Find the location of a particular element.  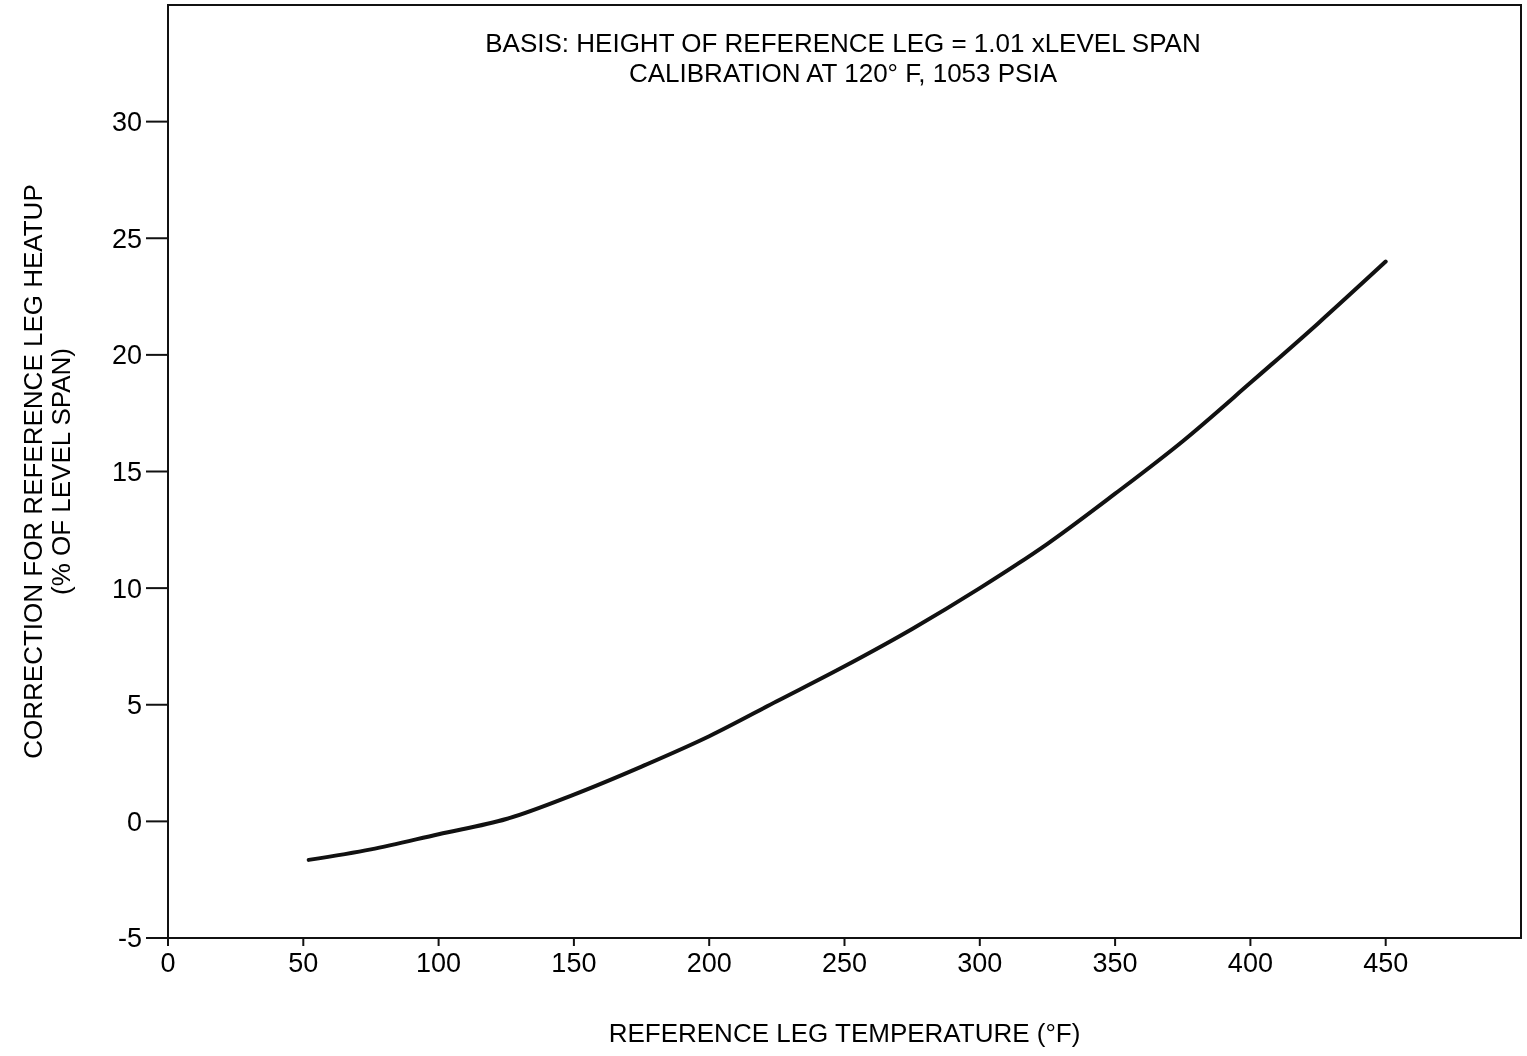

x-tick-label: 450 is located at coordinates (1386, 963).